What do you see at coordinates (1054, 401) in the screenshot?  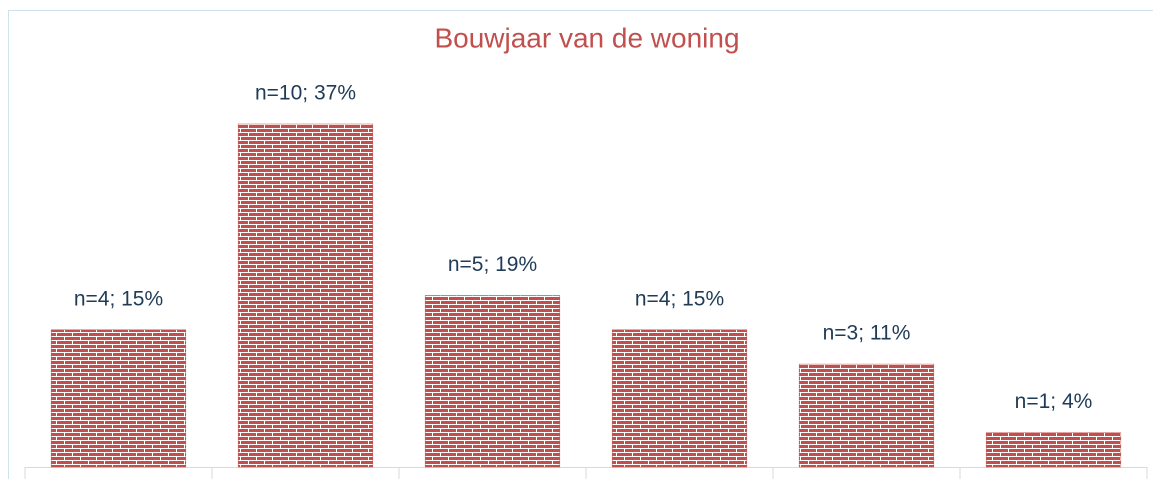 I see `data-label: n=1; 4%` at bounding box center [1054, 401].